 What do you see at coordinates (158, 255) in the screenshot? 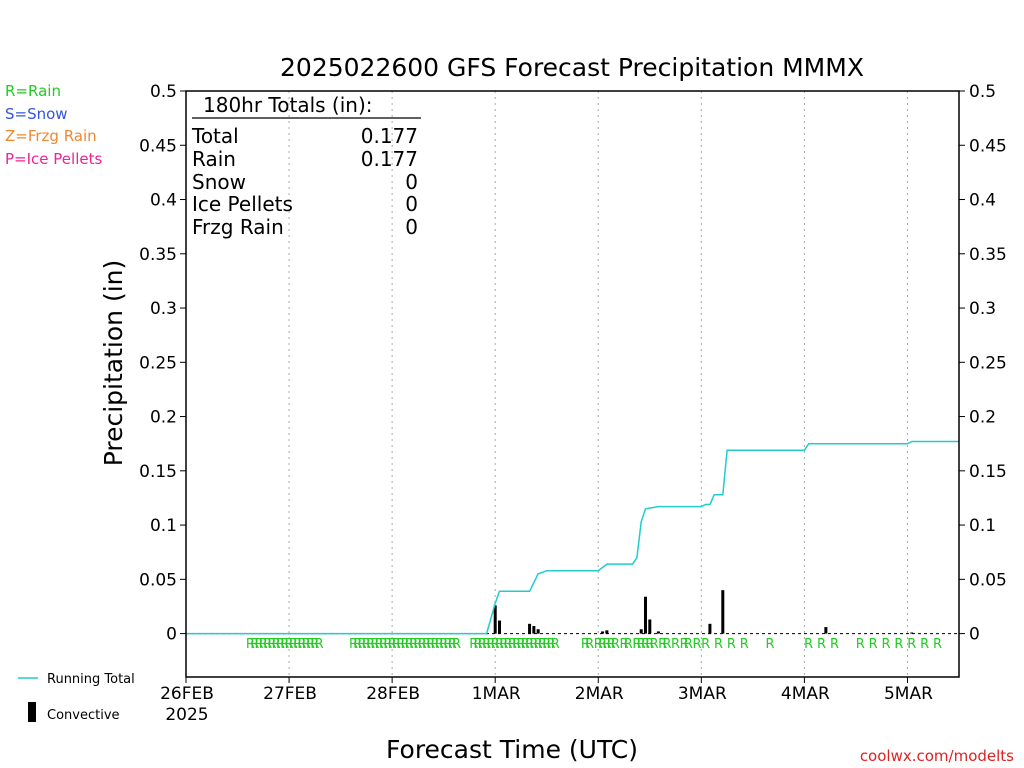
I see `y-tick-label-left: 0.35` at bounding box center [158, 255].